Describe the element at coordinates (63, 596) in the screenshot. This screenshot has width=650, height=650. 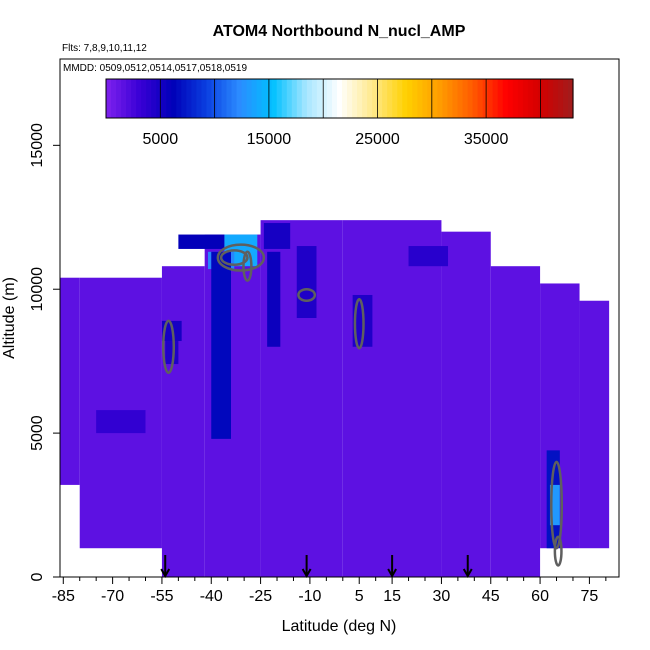
I see `x-tick-label: -85` at that location.